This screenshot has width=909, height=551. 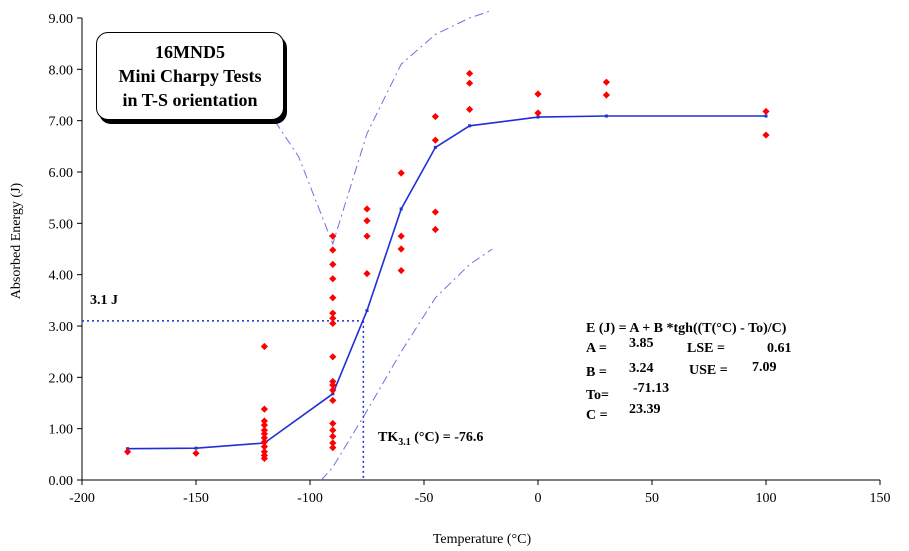 I want to click on x-tick-label: 100, so click(x=766, y=498).